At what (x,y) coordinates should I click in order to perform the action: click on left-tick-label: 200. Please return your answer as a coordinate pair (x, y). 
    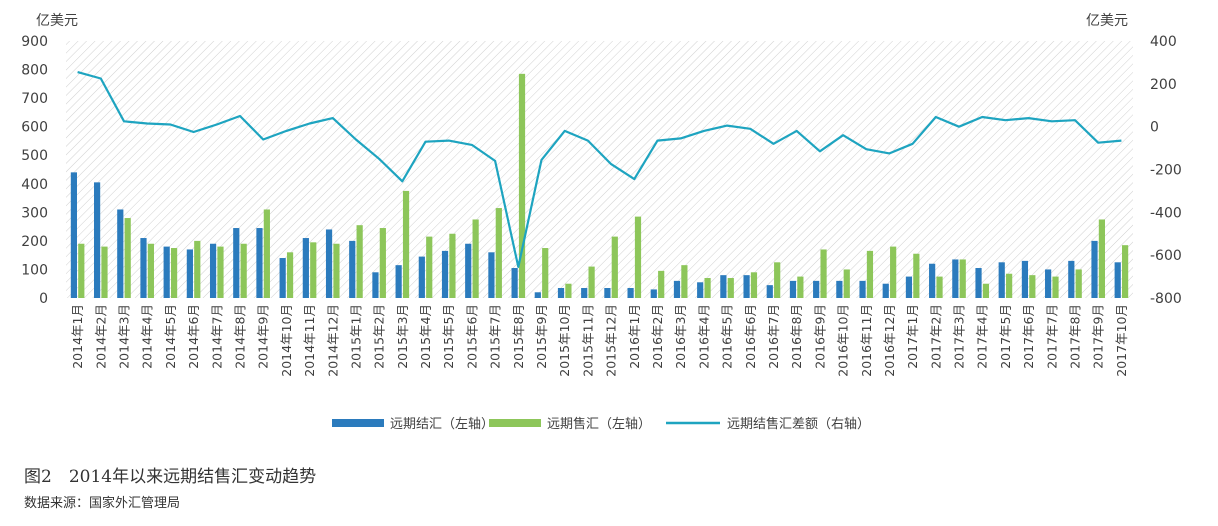
    Looking at the image, I should click on (34, 242).